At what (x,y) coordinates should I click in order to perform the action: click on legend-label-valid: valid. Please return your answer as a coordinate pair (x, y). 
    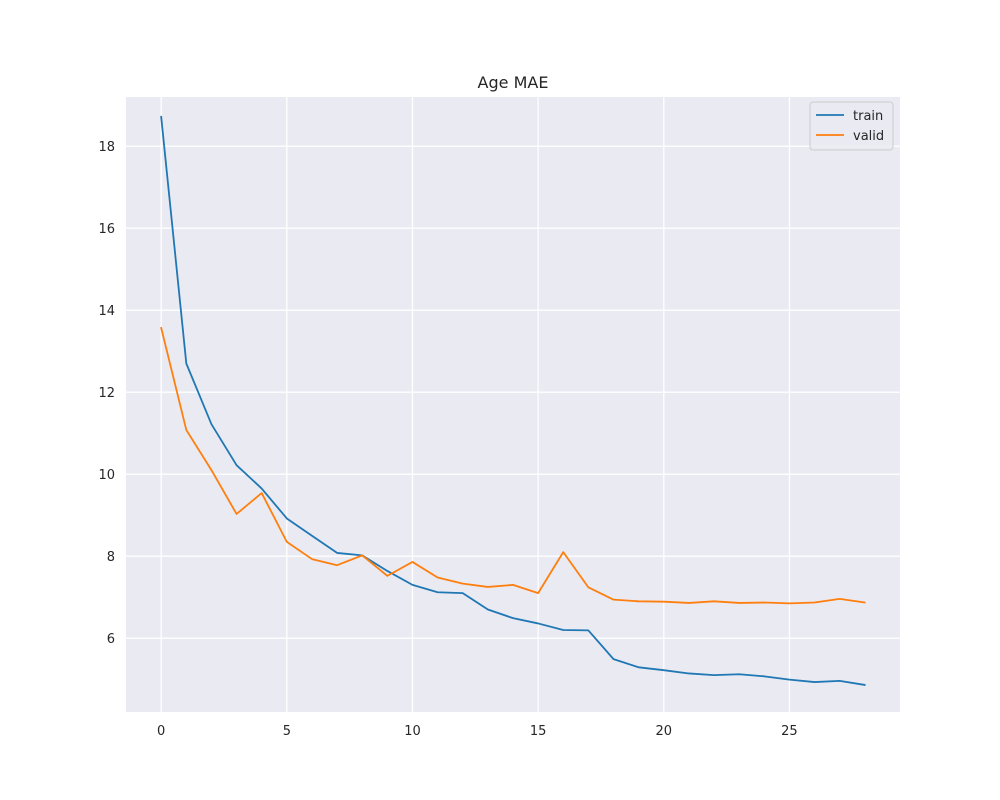
    Looking at the image, I should click on (868, 136).